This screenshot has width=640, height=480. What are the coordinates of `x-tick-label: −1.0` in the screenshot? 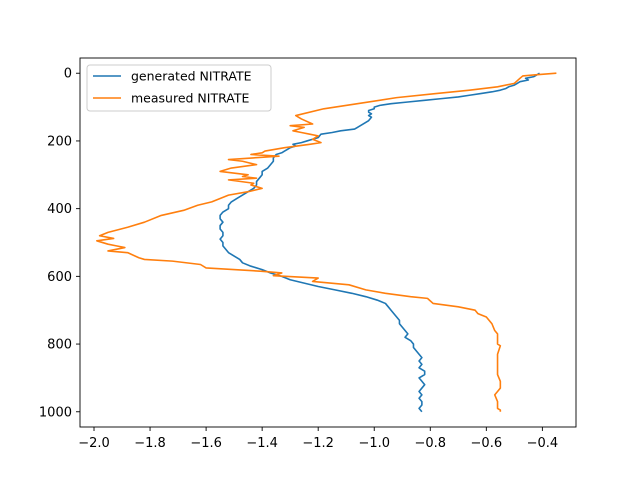 It's located at (374, 443).